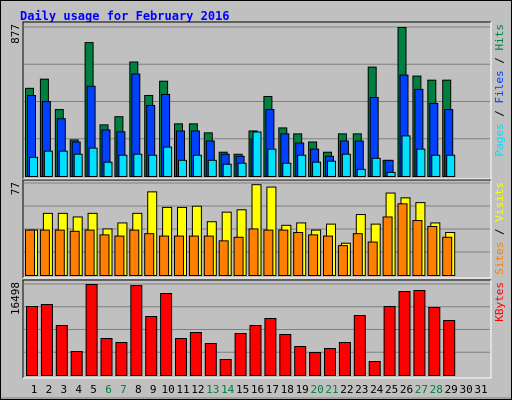 The image size is (512, 400). Describe the element at coordinates (167, 389) in the screenshot. I see `x-tick-label: 10` at that location.